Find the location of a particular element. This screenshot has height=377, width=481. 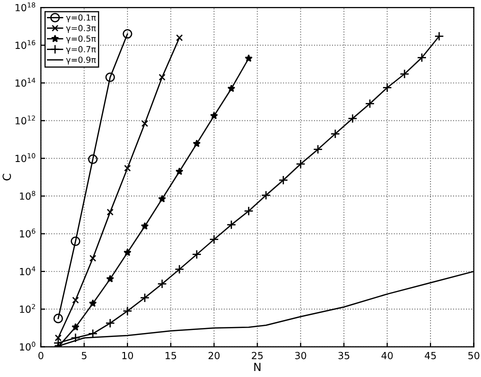

legend-label: γ=0.5π is located at coordinates (81, 39).